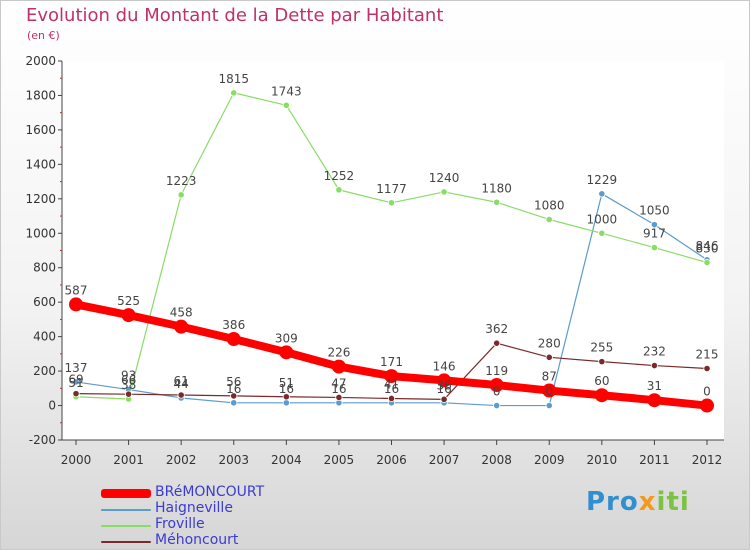 The image size is (750, 550). I want to click on data-label: 386, so click(233, 325).